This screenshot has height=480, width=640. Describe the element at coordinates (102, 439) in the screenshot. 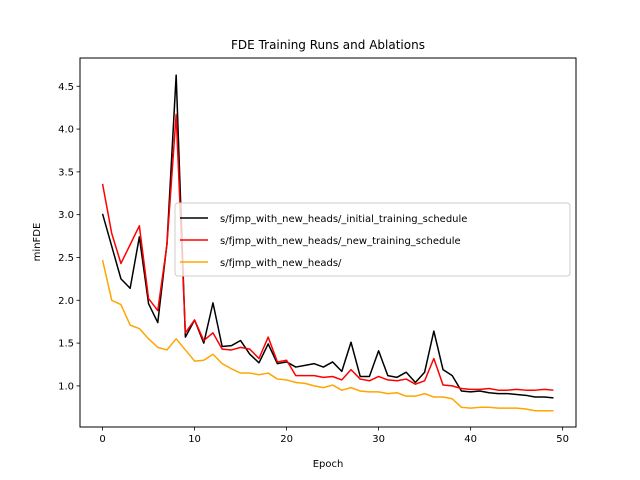

I see `x-tick-label: 0` at that location.